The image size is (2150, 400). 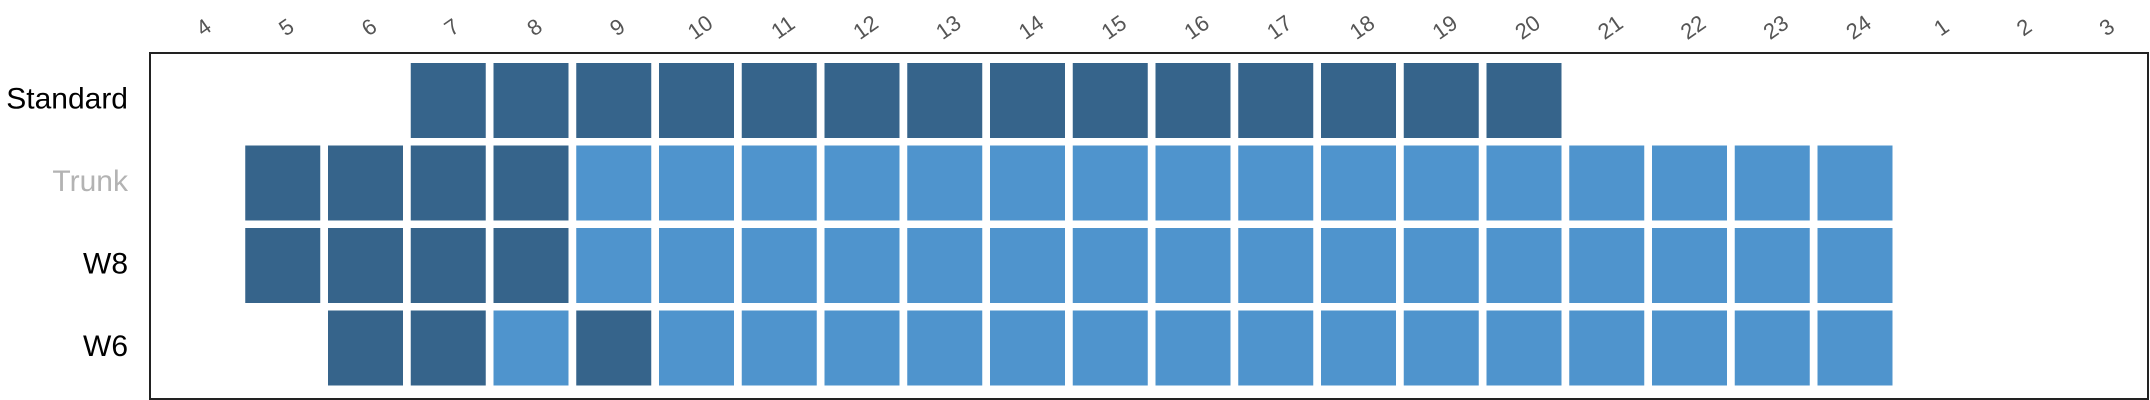 What do you see at coordinates (1610, 27) in the screenshot?
I see `x-tick-label: 21` at bounding box center [1610, 27].